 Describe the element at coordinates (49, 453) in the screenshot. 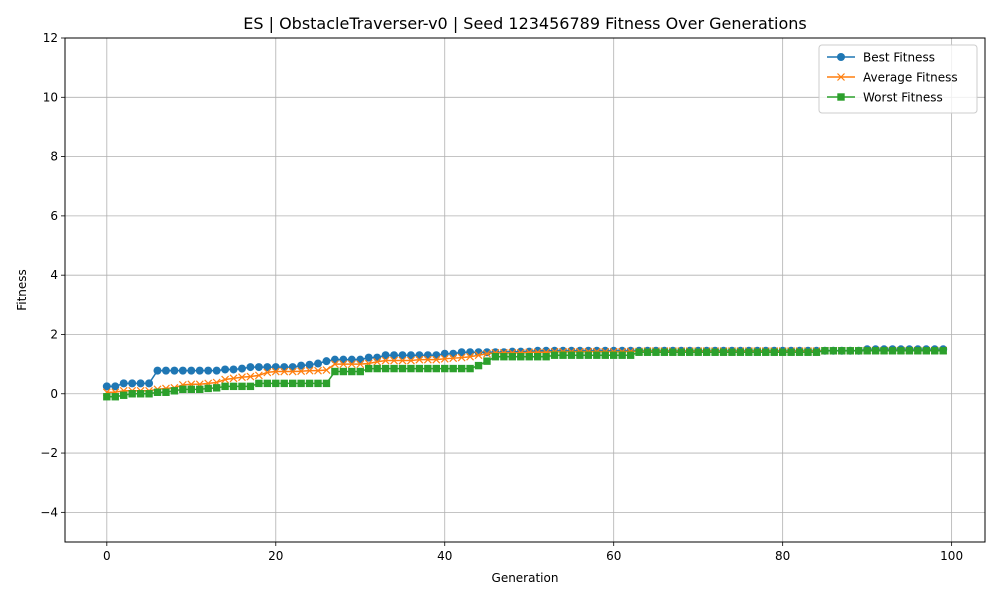

I see `y-tick-label: −2` at that location.